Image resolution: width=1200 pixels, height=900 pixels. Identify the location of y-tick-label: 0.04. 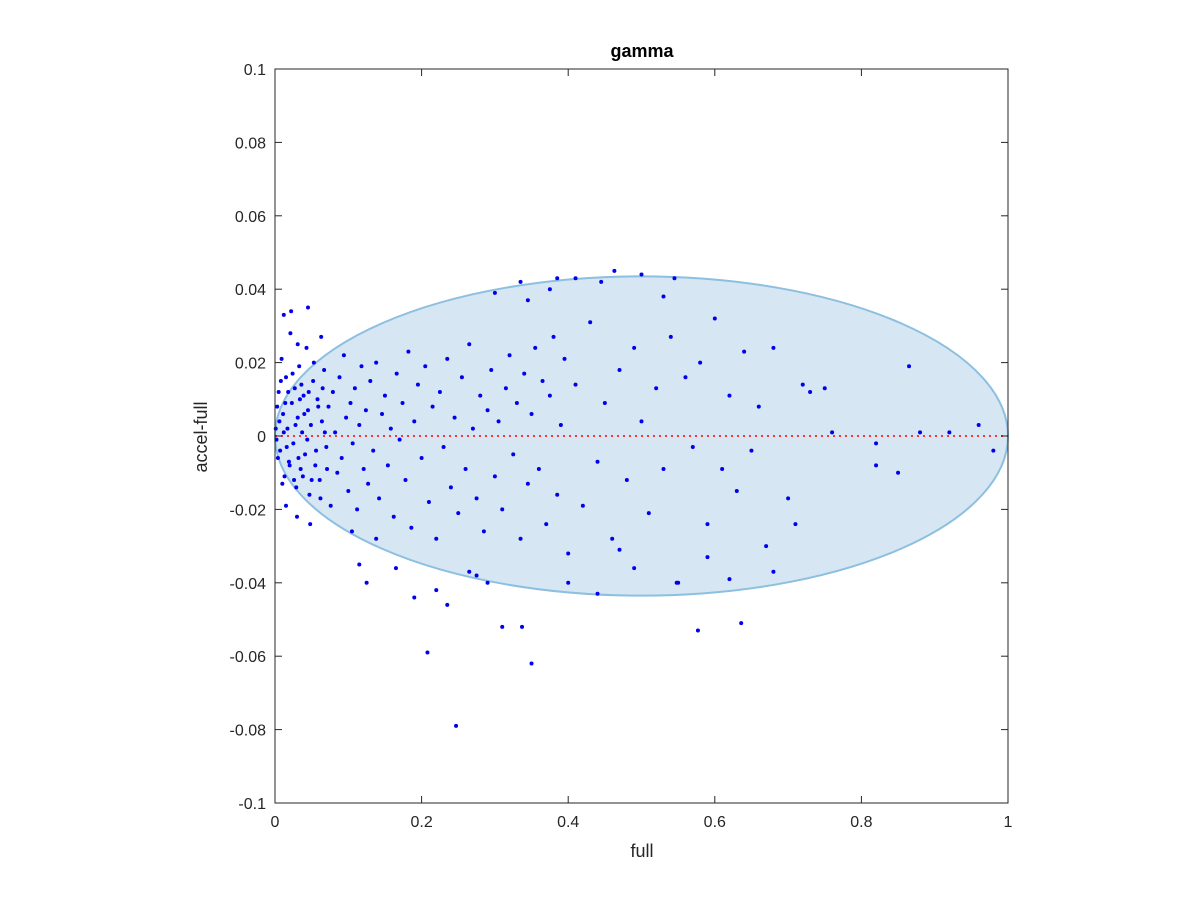
(250, 290).